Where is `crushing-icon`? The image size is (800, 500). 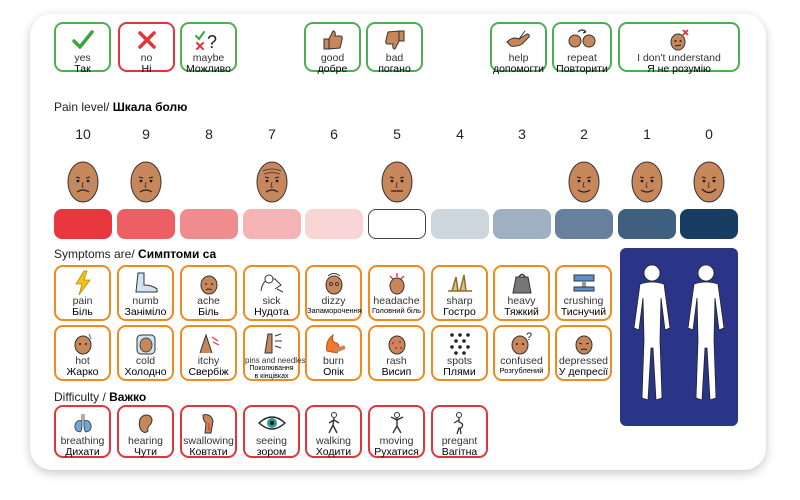 crushing-icon is located at coordinates (583, 283).